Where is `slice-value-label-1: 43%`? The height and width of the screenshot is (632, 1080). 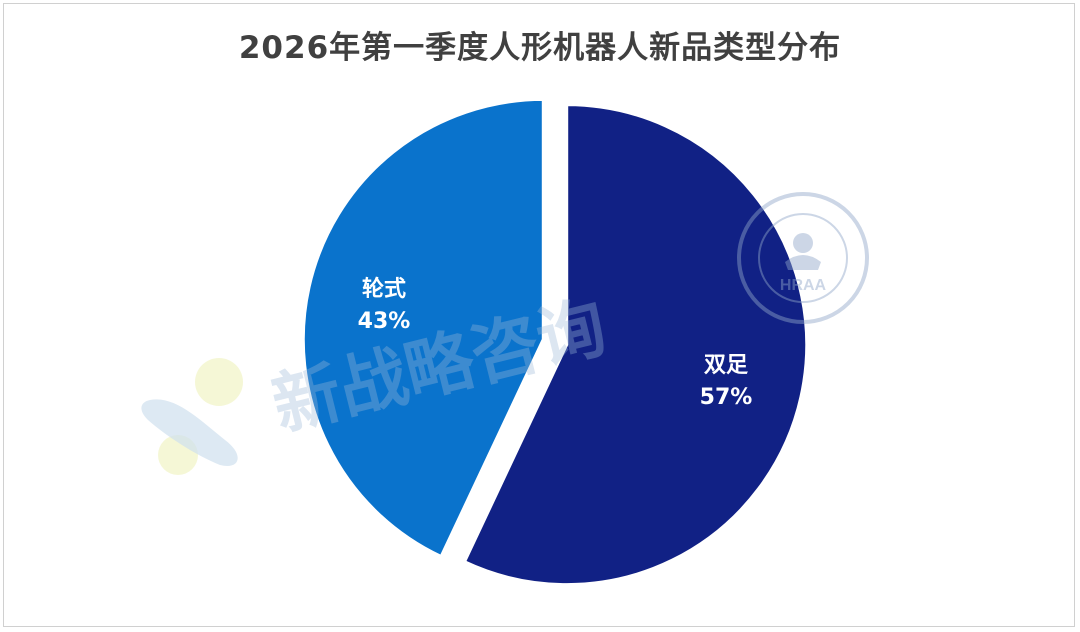 slice-value-label-1: 43% is located at coordinates (384, 321).